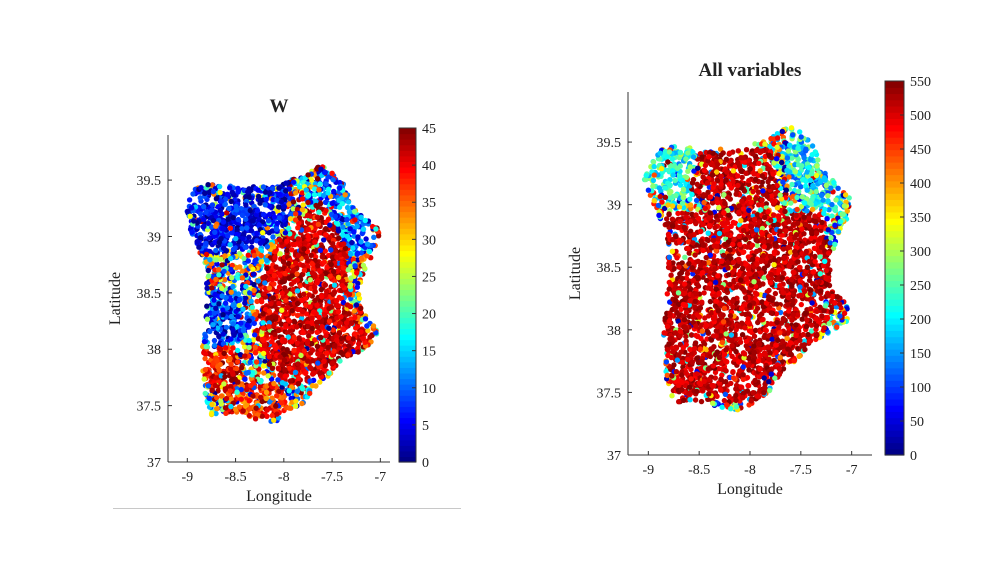 Image resolution: width=1000 pixels, height=563 pixels. I want to click on w-y-tick-label: 37, so click(154, 463).